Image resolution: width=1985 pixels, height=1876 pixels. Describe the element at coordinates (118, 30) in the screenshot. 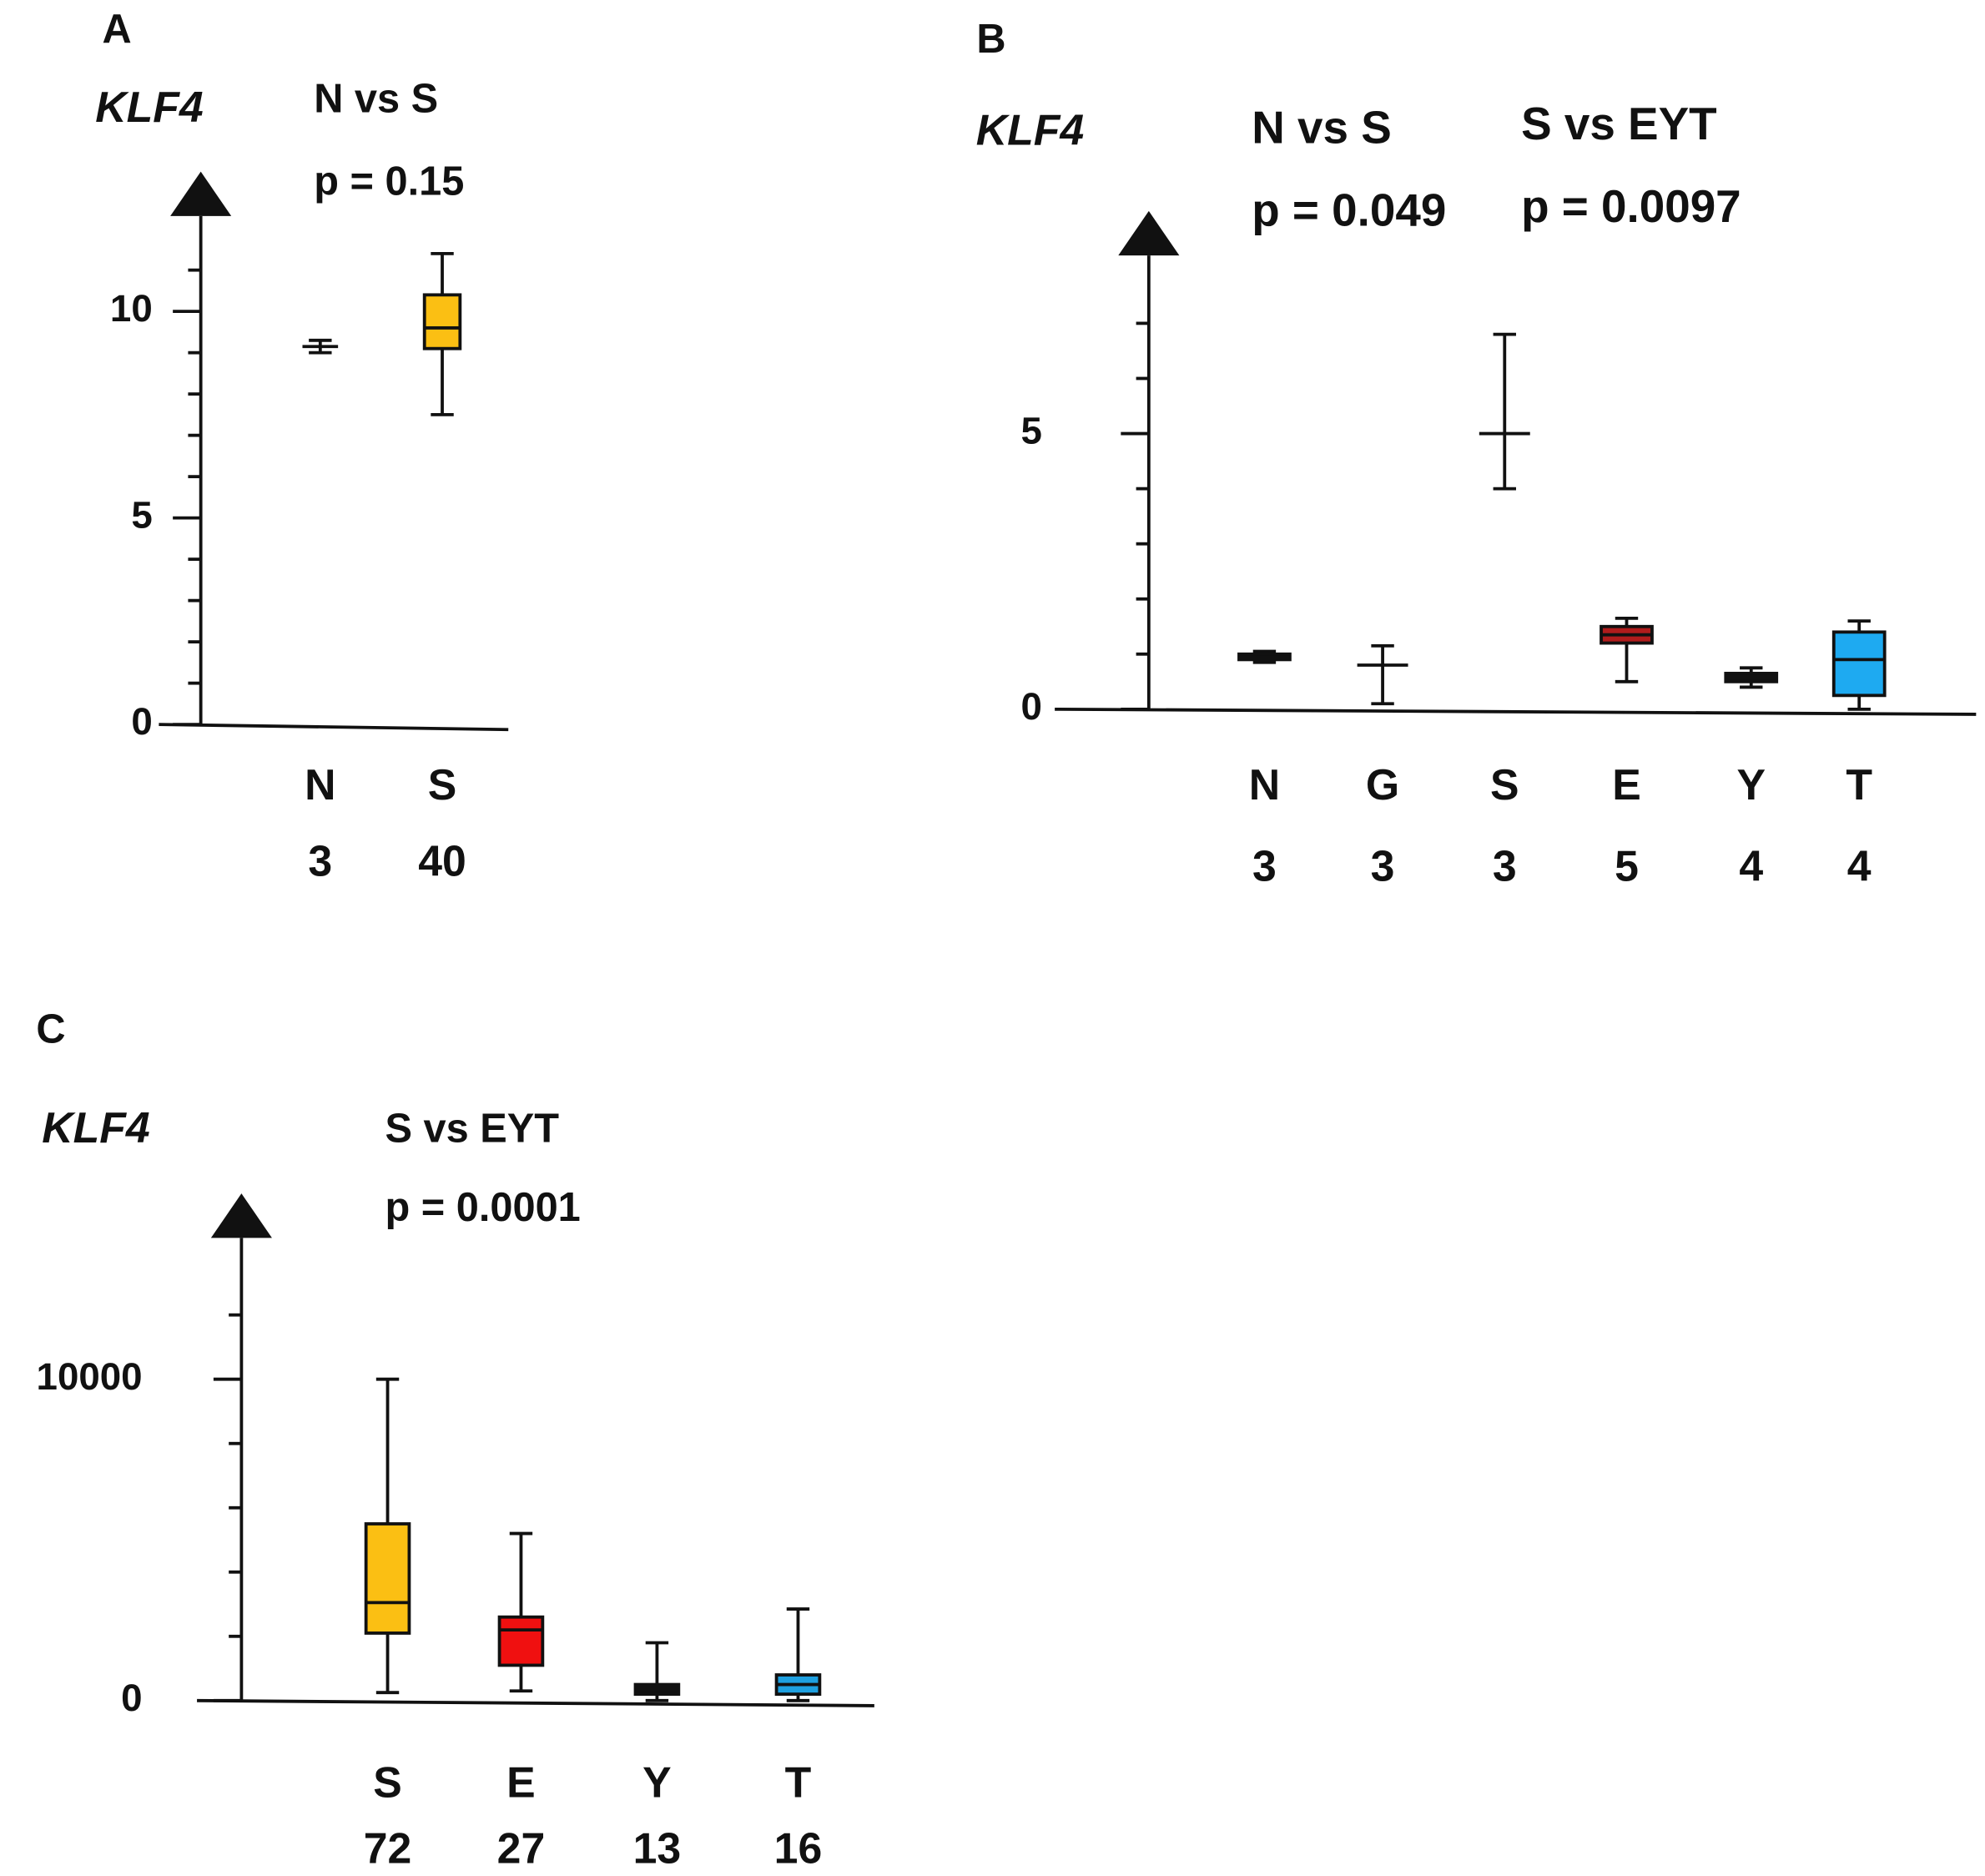

I see `panel-label: A` at that location.